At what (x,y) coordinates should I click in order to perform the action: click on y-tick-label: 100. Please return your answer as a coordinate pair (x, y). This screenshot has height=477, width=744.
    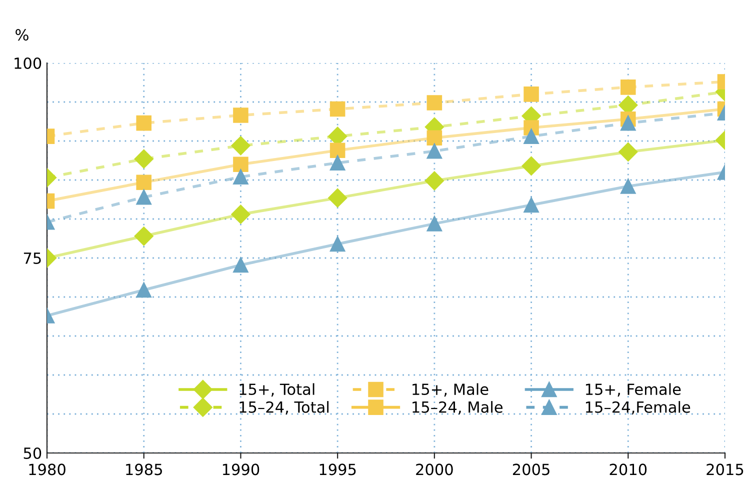
    Looking at the image, I should click on (28, 63).